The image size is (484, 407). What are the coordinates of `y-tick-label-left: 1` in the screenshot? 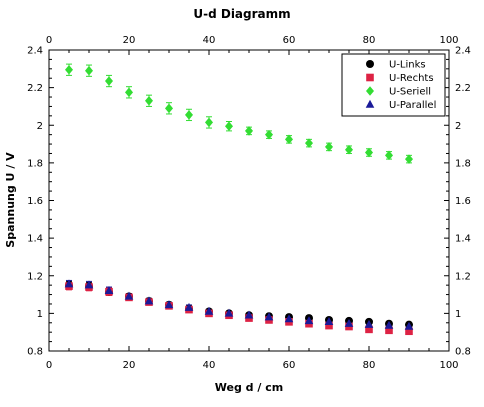 It's located at (40, 314).